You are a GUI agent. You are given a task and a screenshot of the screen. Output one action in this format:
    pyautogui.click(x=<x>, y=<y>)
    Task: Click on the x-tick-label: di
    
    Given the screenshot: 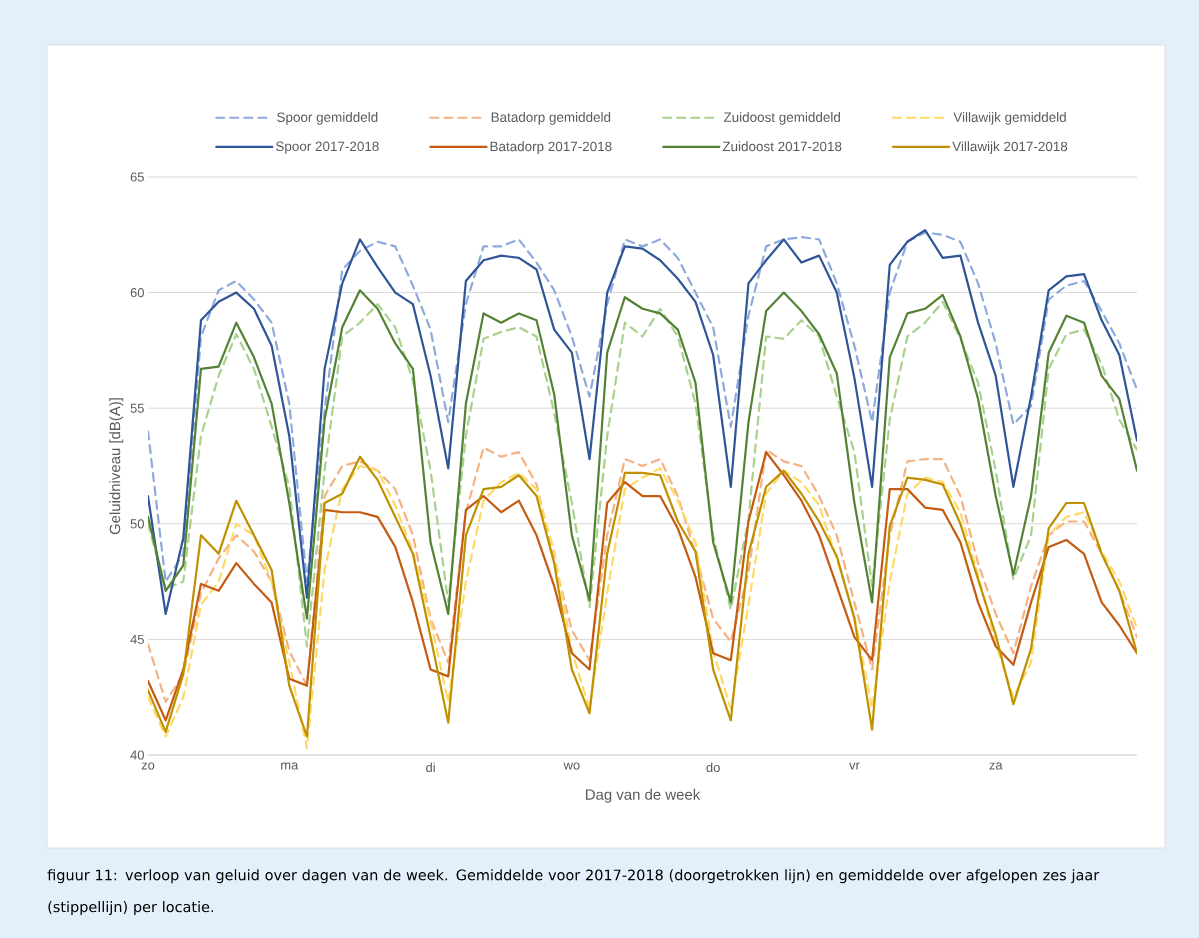 What is the action you would take?
    pyautogui.click(x=430, y=767)
    